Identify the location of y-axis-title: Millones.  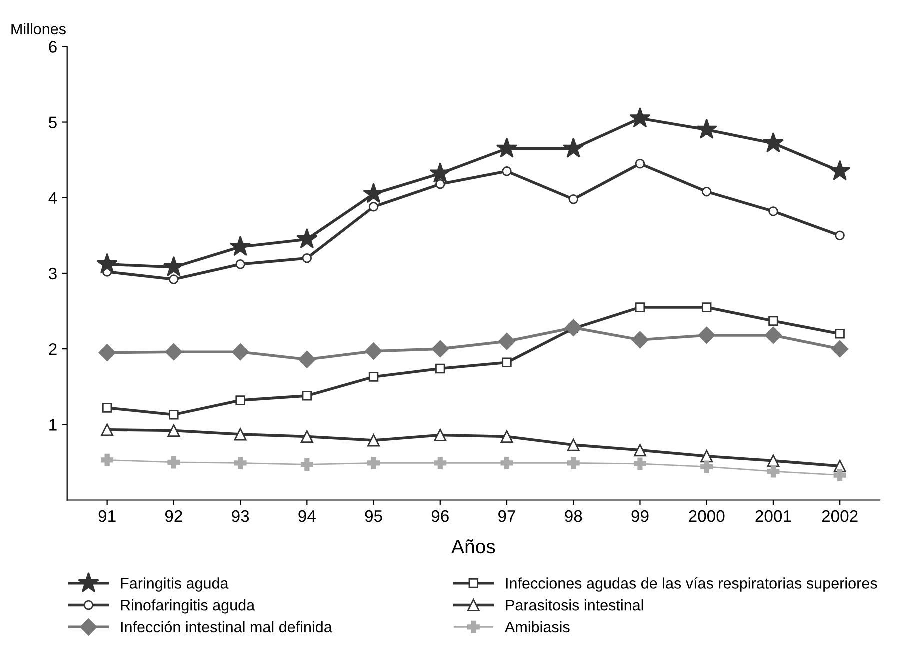
(39, 29).